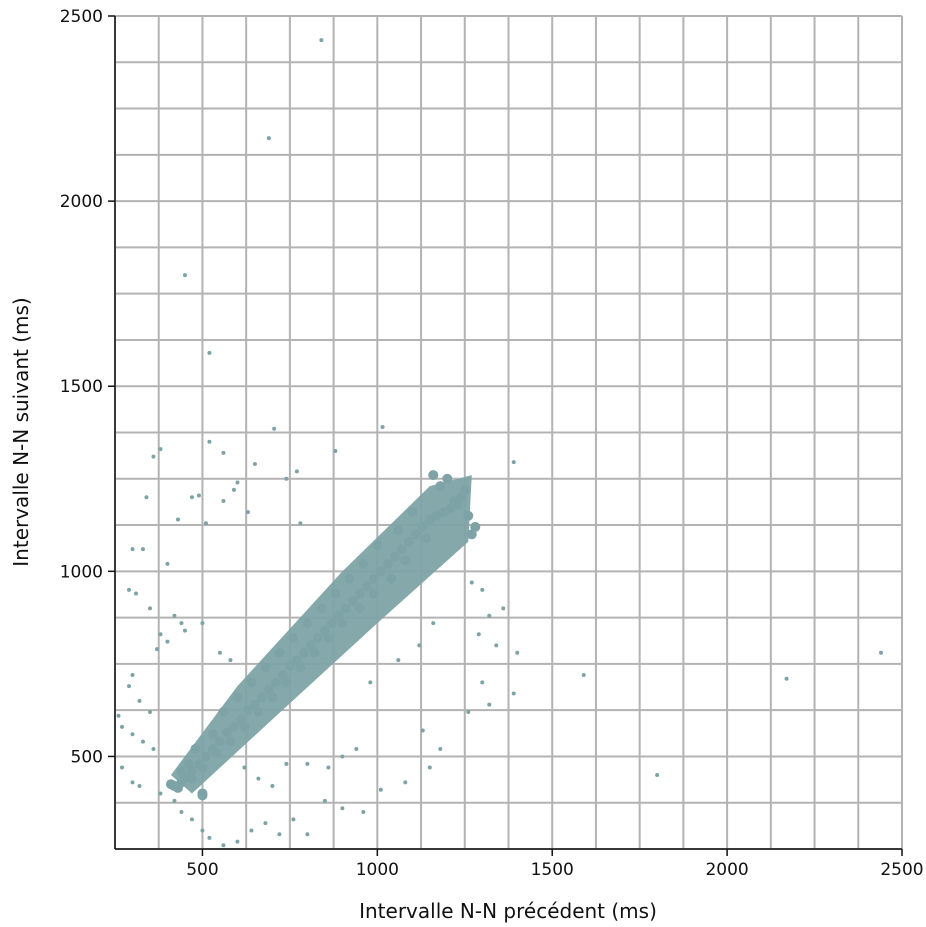  What do you see at coordinates (81, 572) in the screenshot?
I see `y-tick-label: 1000` at bounding box center [81, 572].